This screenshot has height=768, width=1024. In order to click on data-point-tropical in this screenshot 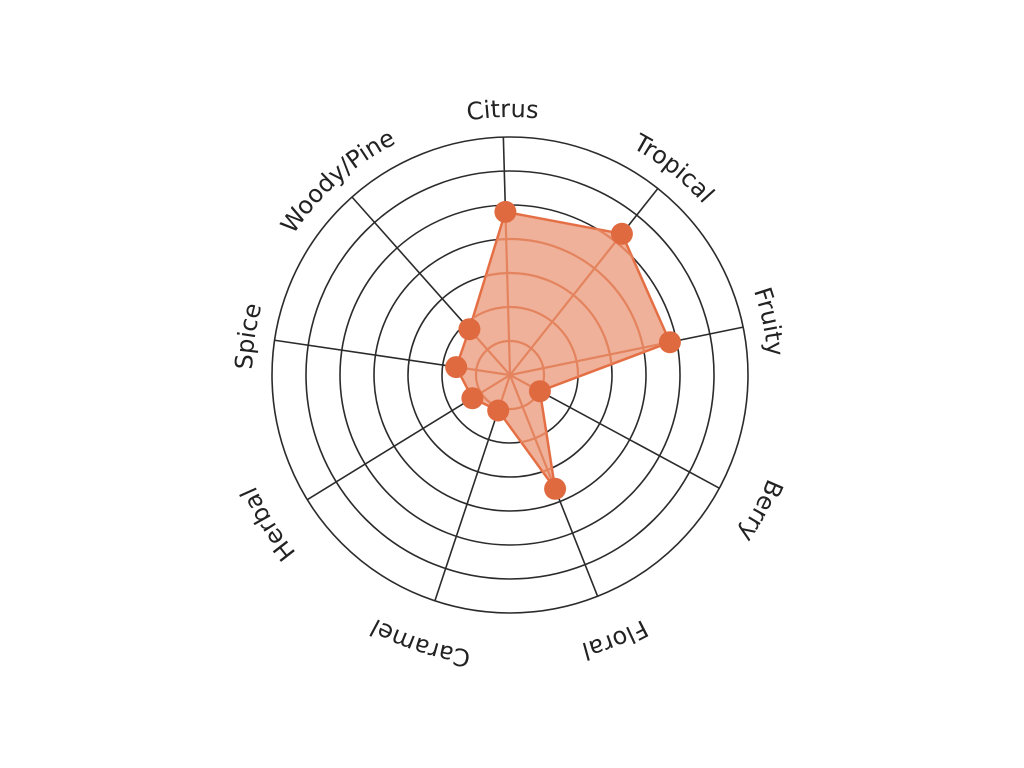, I will do `click(621, 233)`.